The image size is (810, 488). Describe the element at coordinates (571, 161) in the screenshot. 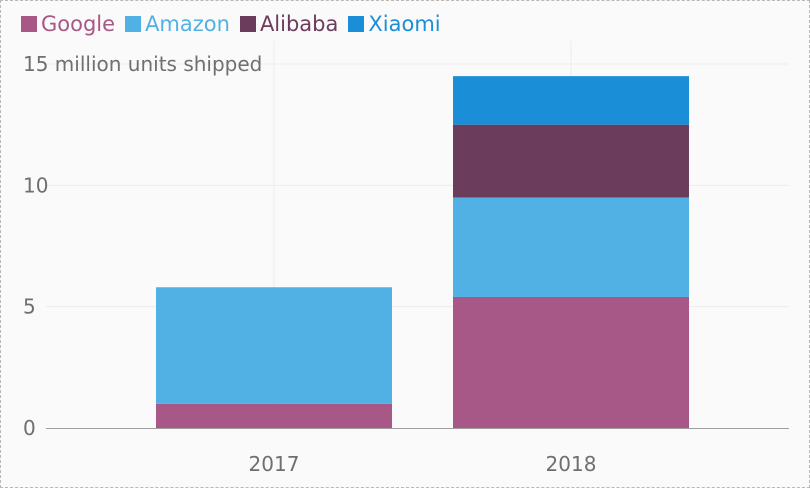

I see `bar-alibaba-2018` at that location.